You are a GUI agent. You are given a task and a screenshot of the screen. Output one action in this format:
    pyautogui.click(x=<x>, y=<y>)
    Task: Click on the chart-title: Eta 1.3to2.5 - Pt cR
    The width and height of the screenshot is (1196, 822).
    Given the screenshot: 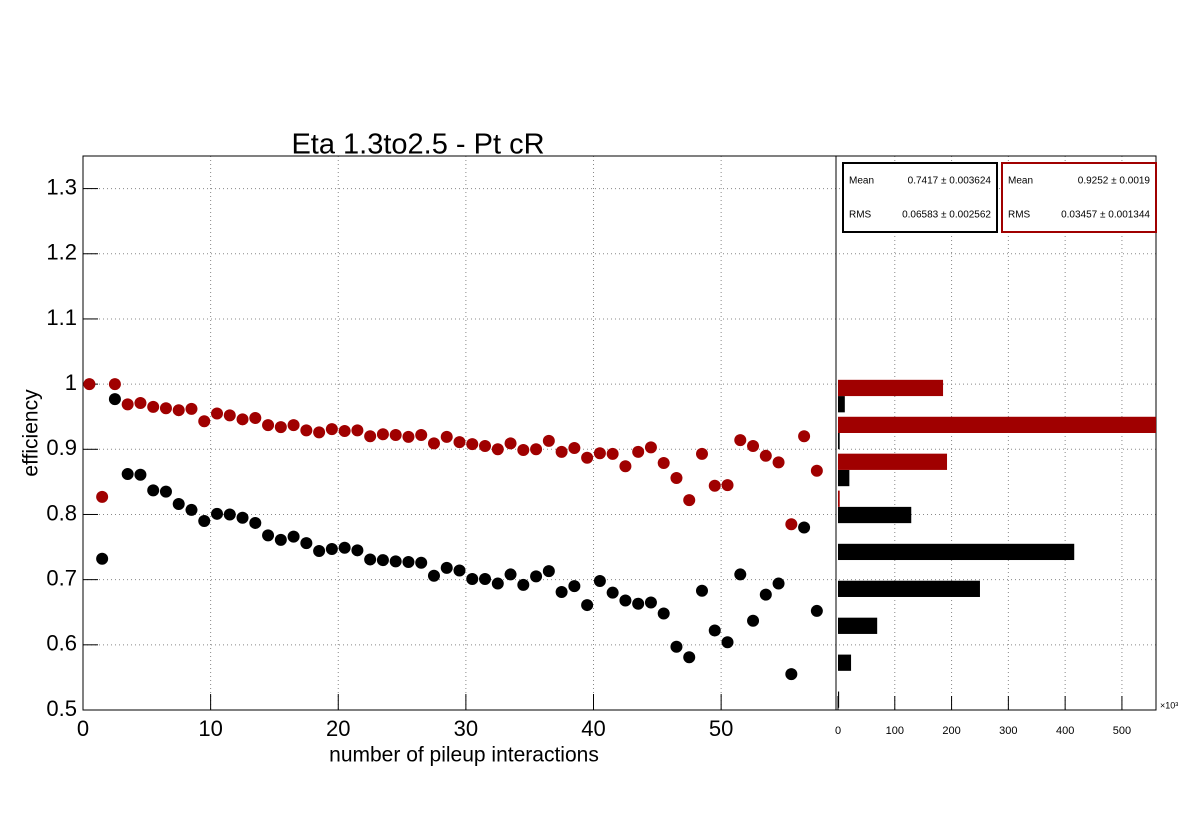 What is the action you would take?
    pyautogui.click(x=417, y=145)
    